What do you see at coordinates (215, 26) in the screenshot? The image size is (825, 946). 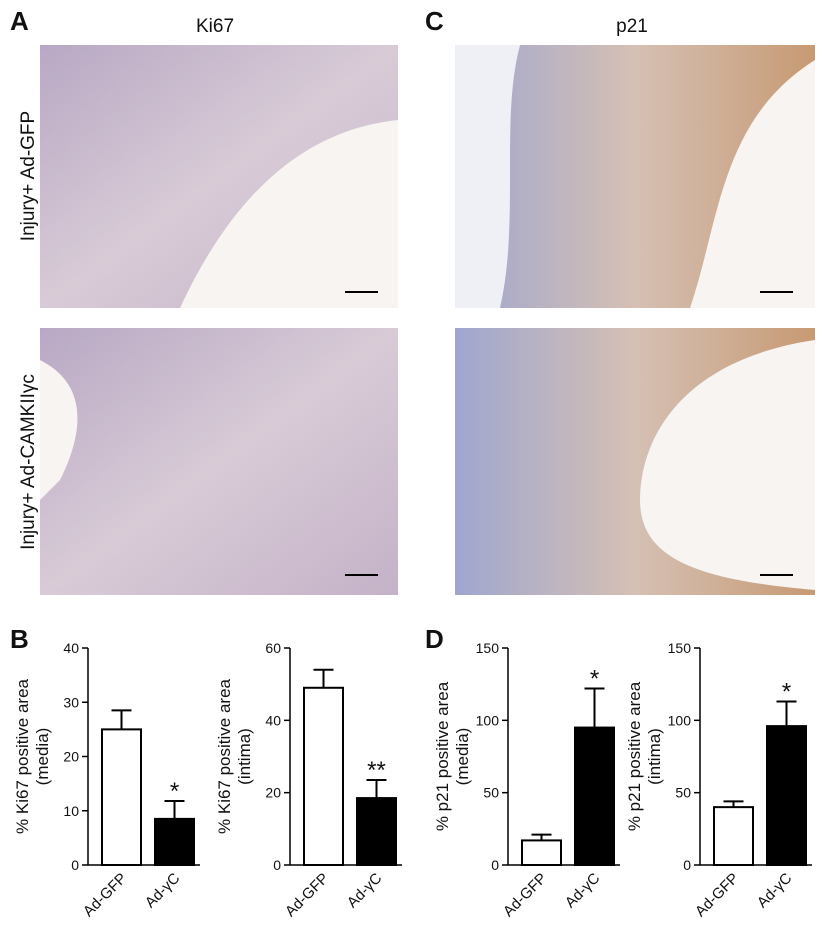 I see `column-title: Ki67` at bounding box center [215, 26].